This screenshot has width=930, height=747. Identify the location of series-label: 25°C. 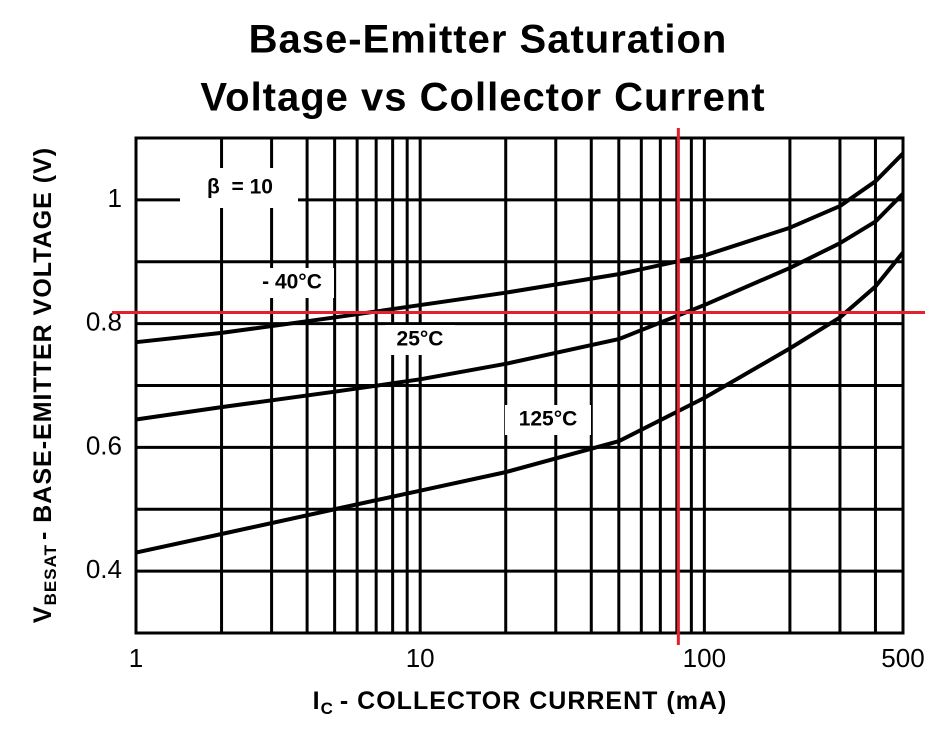
(420, 339).